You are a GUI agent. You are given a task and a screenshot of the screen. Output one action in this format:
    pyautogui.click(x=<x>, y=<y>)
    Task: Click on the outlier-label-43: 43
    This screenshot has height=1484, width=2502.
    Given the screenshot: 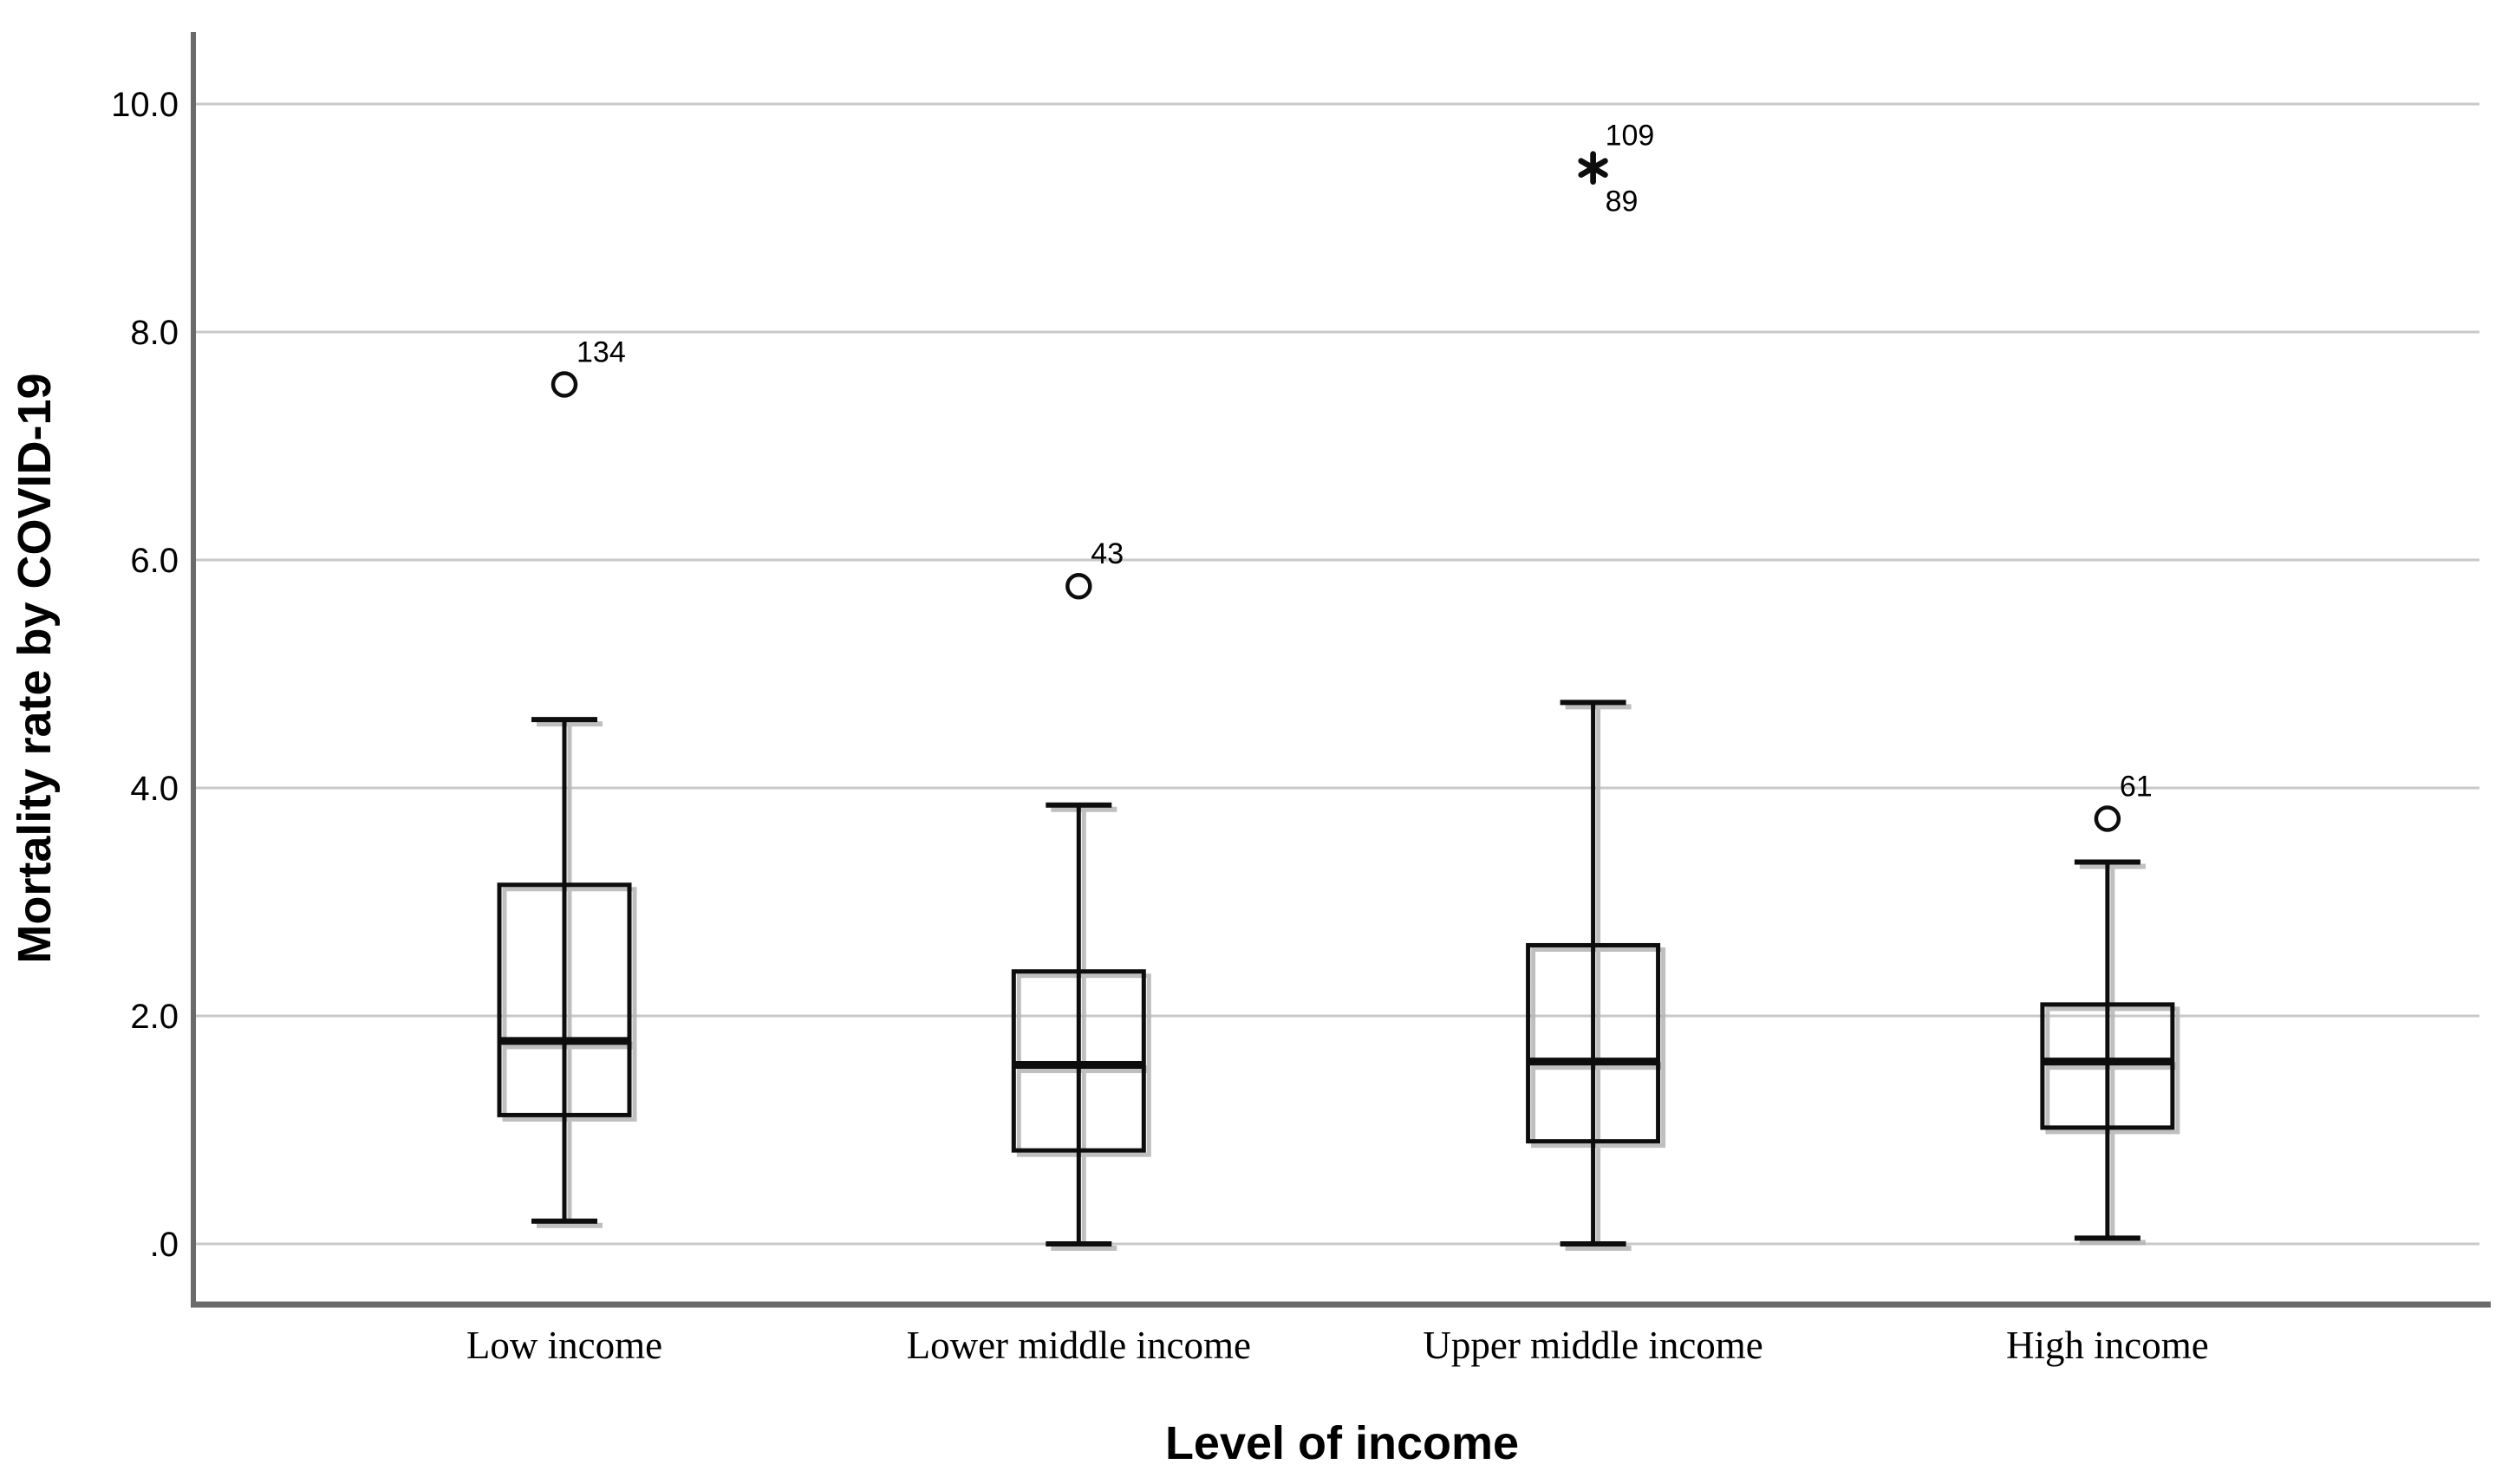 What is the action you would take?
    pyautogui.click(x=1107, y=553)
    